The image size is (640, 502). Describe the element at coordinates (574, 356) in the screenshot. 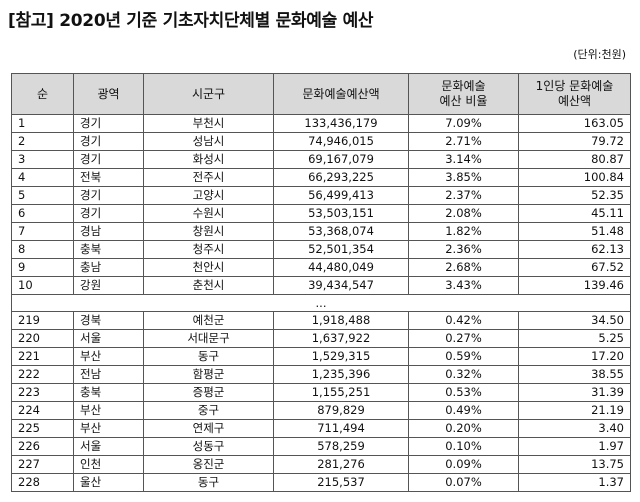

I see `cell-per-capita: 17.20` at that location.